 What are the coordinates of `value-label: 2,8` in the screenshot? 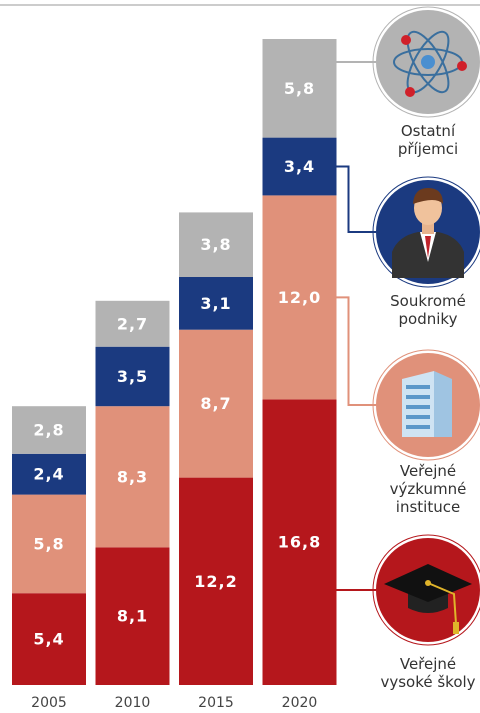 It's located at (48, 430).